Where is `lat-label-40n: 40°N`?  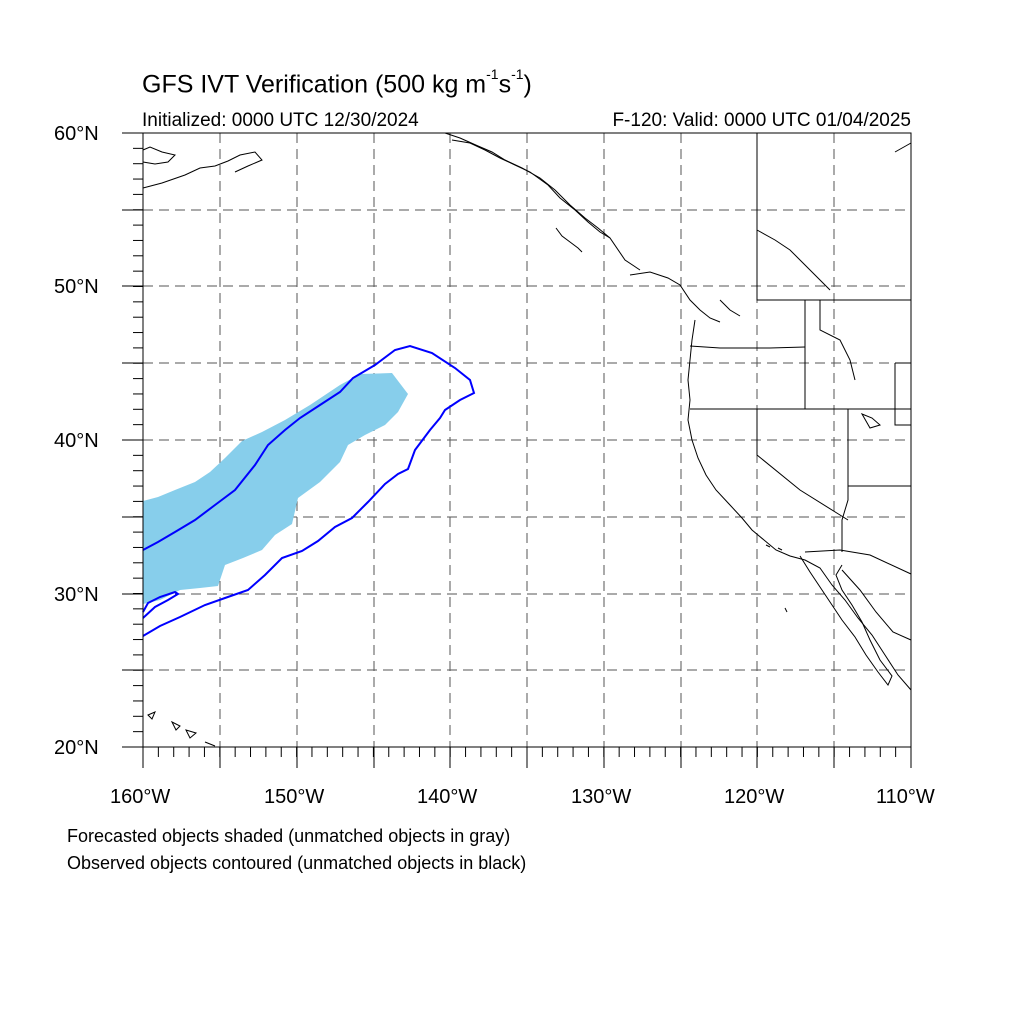
lat-label-40n: 40°N is located at coordinates (76, 441).